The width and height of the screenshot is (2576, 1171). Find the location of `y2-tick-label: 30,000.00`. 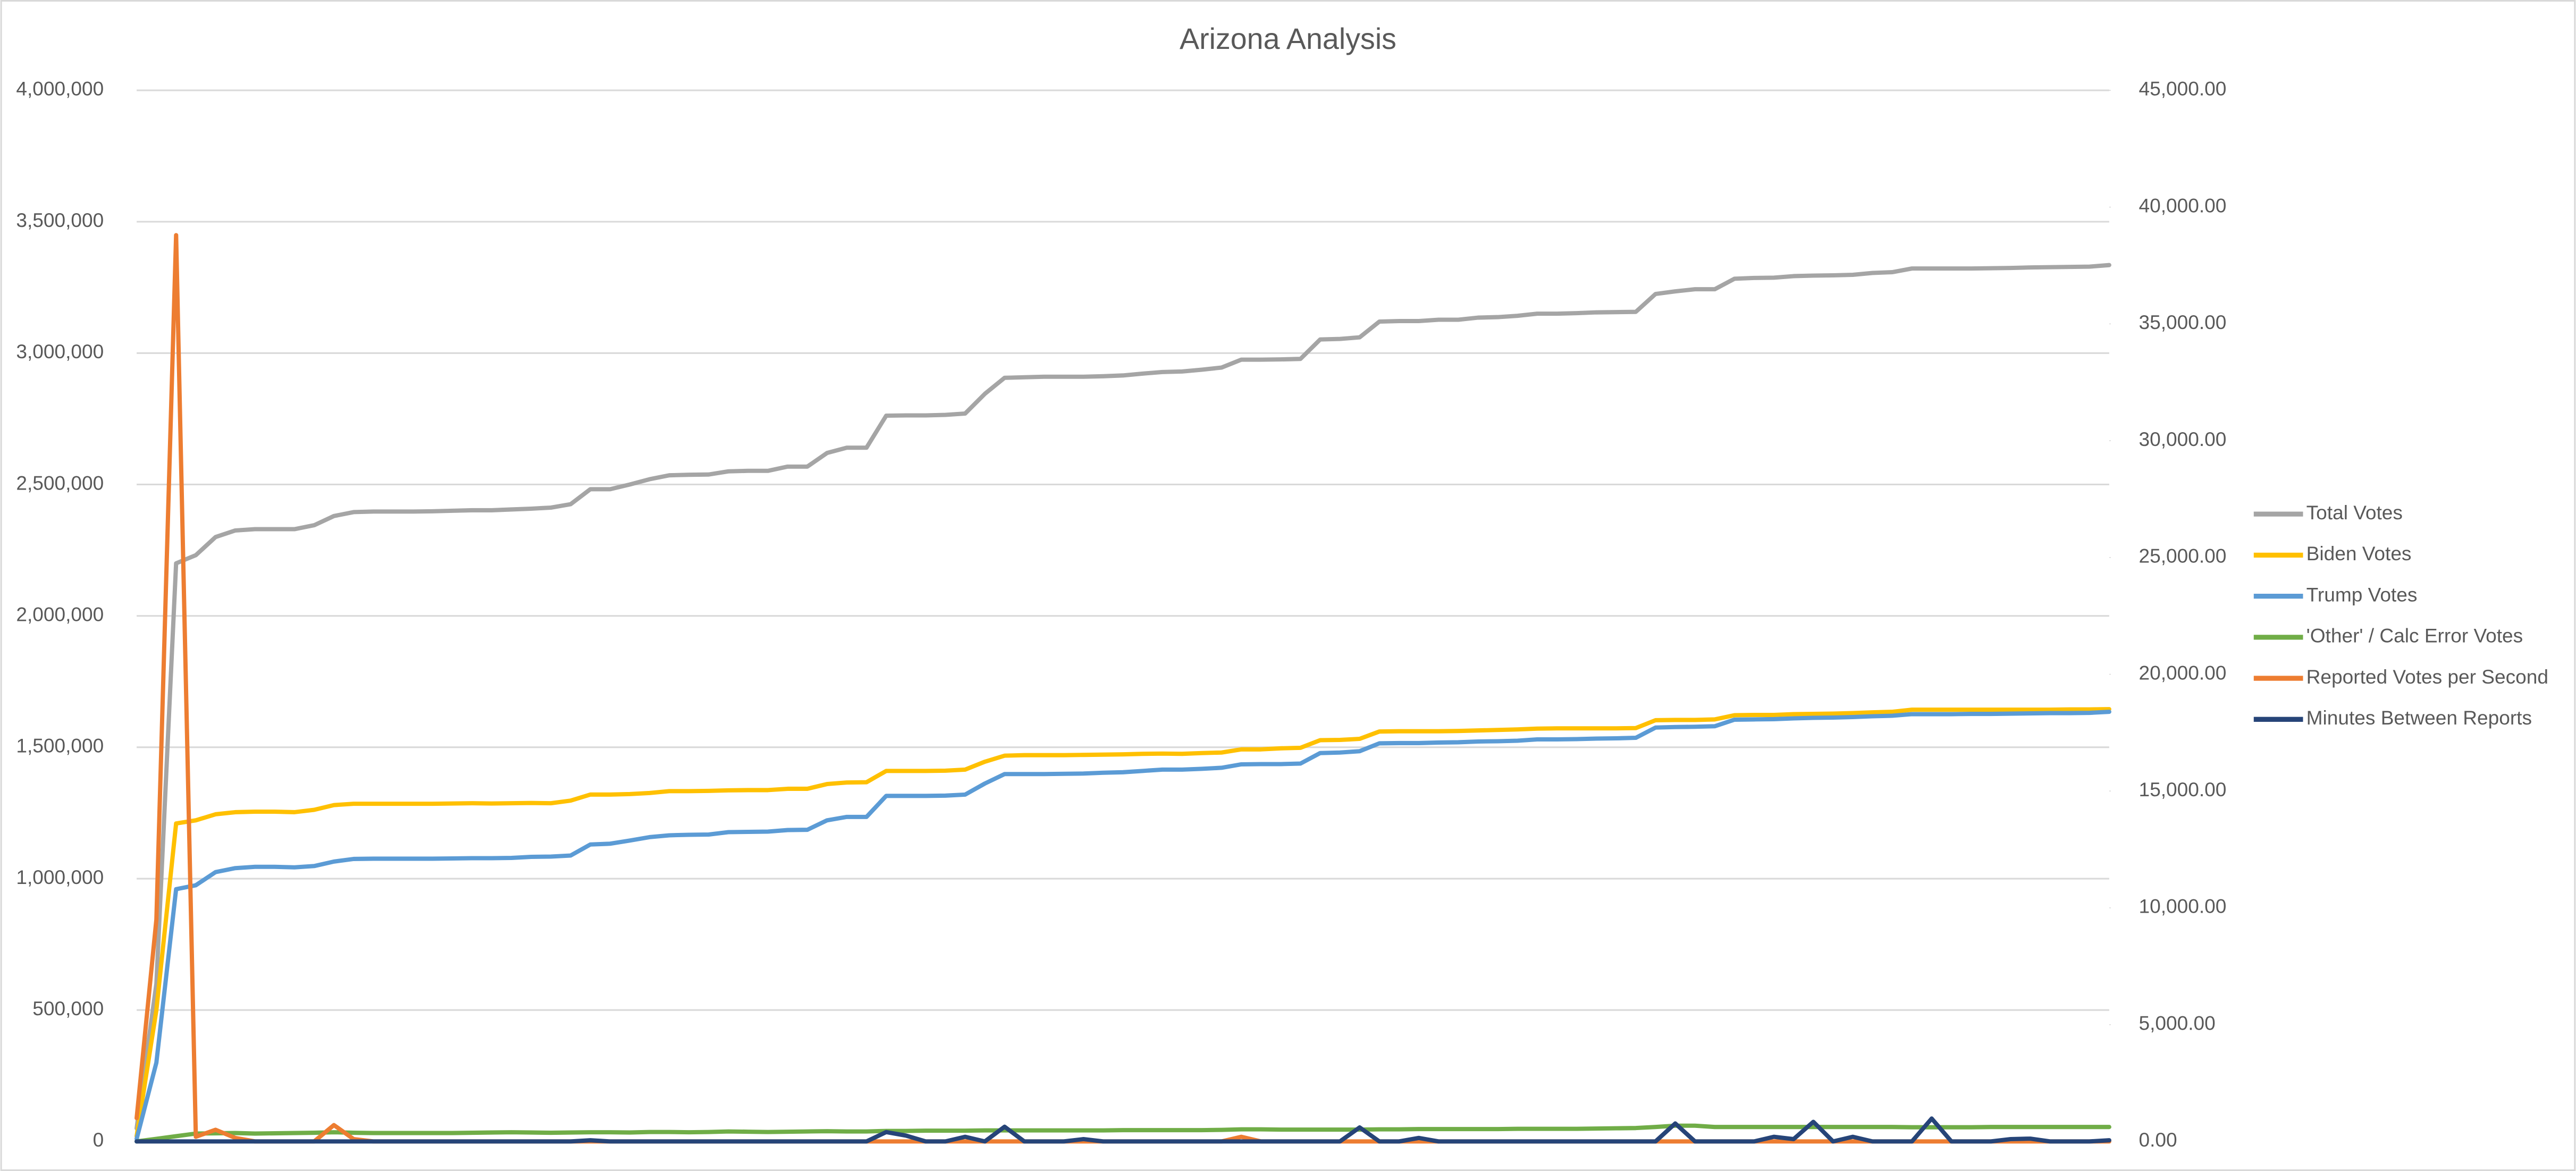

y2-tick-label: 30,000.00 is located at coordinates (2182, 439).